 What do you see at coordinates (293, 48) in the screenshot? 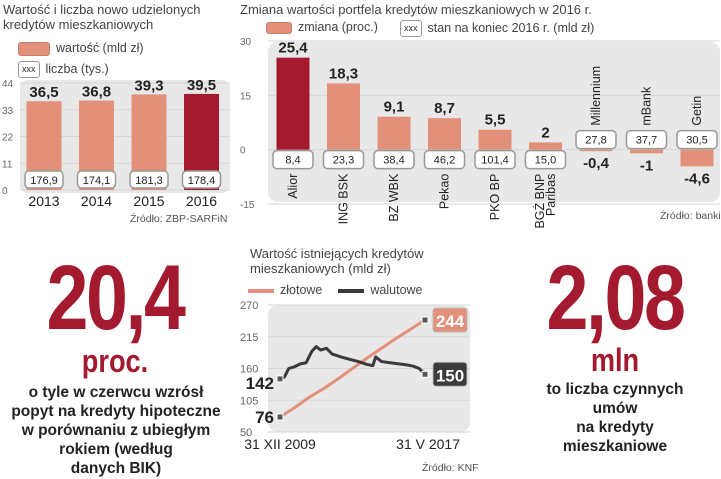
I see `value-label: 25,4` at bounding box center [293, 48].